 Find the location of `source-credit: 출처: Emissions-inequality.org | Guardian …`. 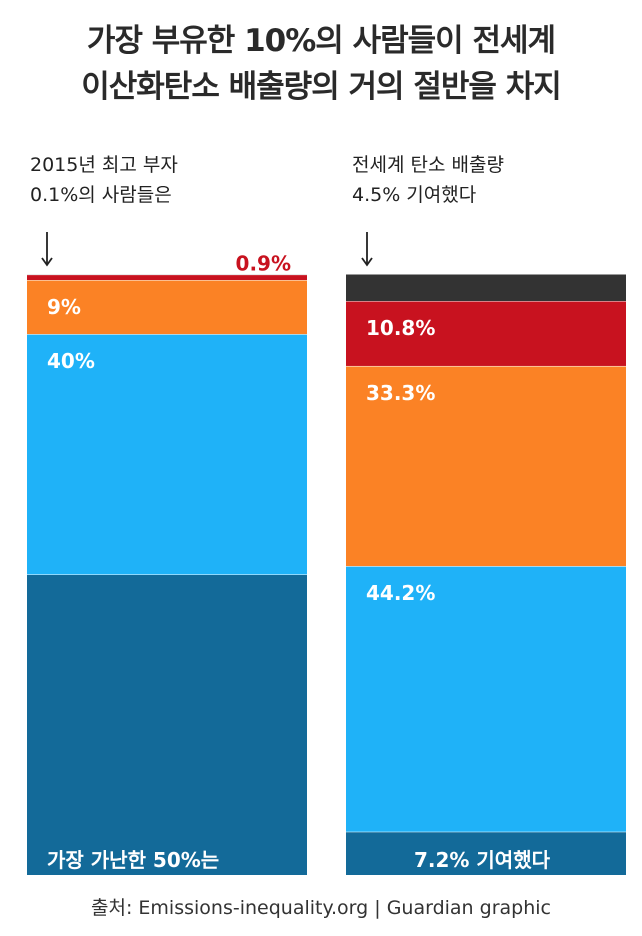

source-credit: 출처: Emissions-inequality.org | Guardian … is located at coordinates (321, 908).